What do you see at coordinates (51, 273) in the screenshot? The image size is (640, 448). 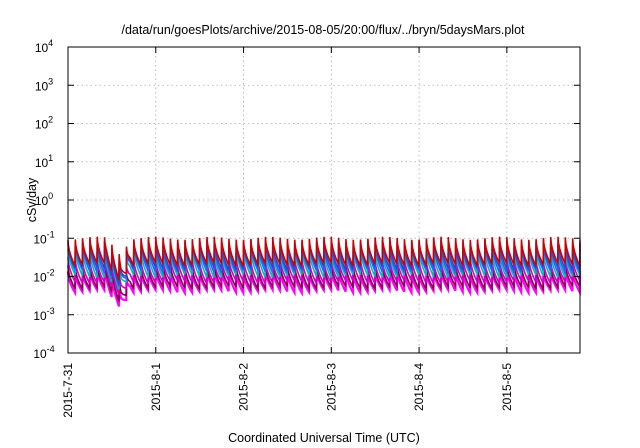 I see `y-tick-exponent: -2` at bounding box center [51, 273].